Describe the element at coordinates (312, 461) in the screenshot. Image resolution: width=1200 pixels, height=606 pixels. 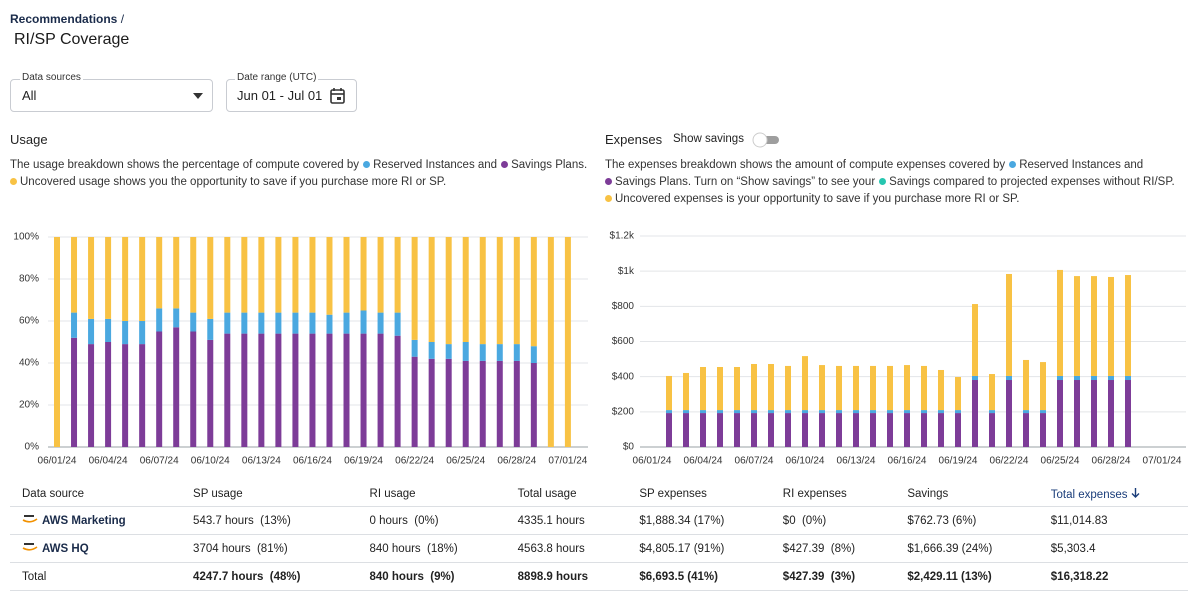
I see `x-tick-label: 06/16/24` at that location.